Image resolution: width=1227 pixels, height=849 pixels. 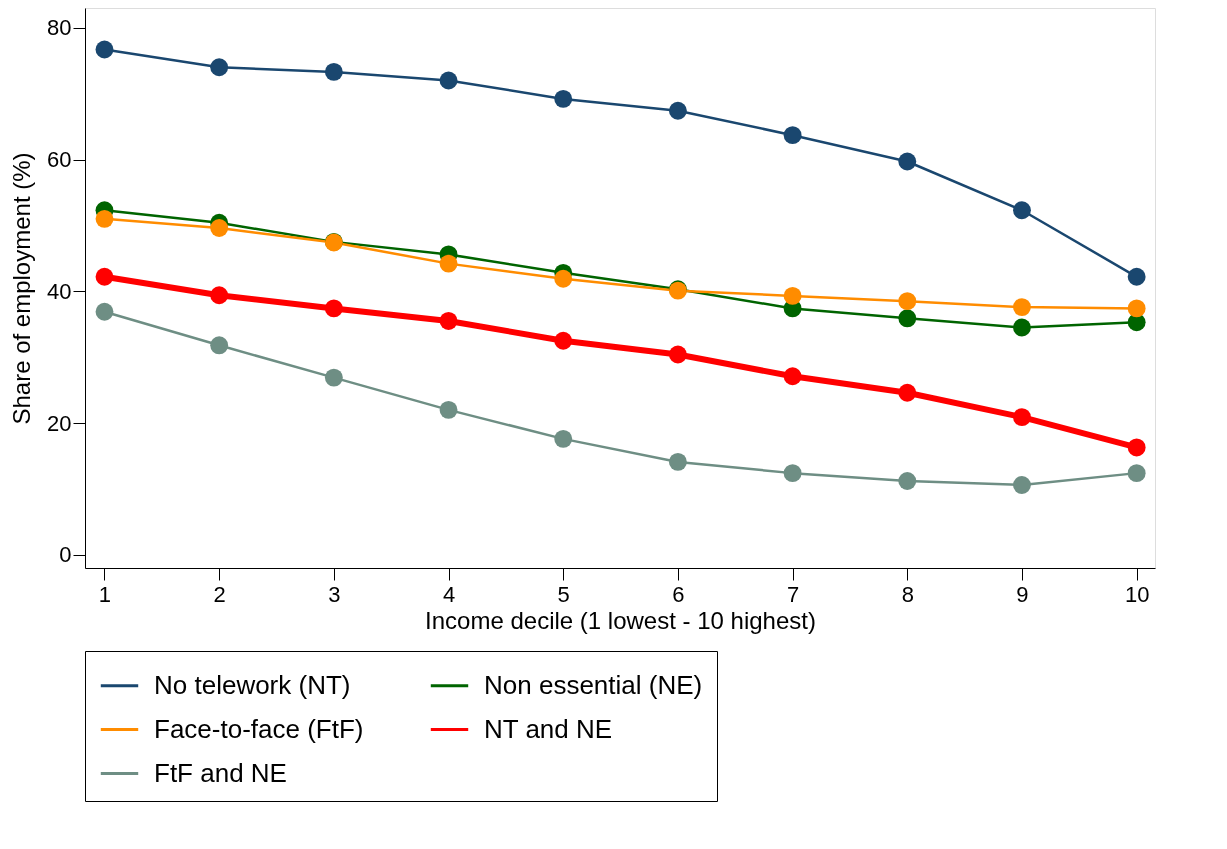 I want to click on y-tick-label: 60, so click(x=59, y=160).